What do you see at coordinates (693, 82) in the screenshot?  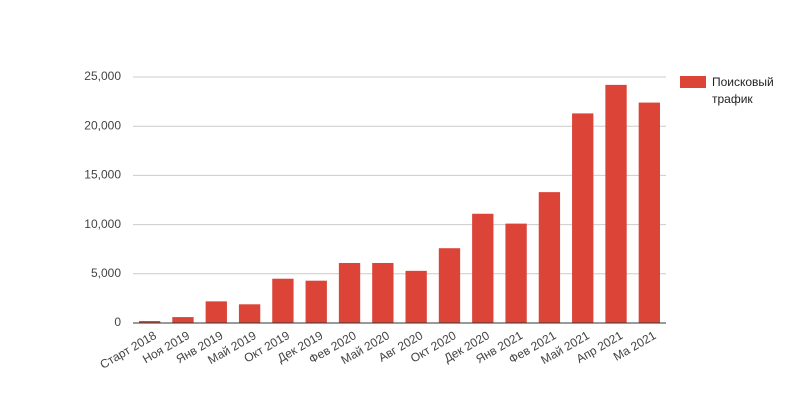 I see `legend-swatch` at bounding box center [693, 82].